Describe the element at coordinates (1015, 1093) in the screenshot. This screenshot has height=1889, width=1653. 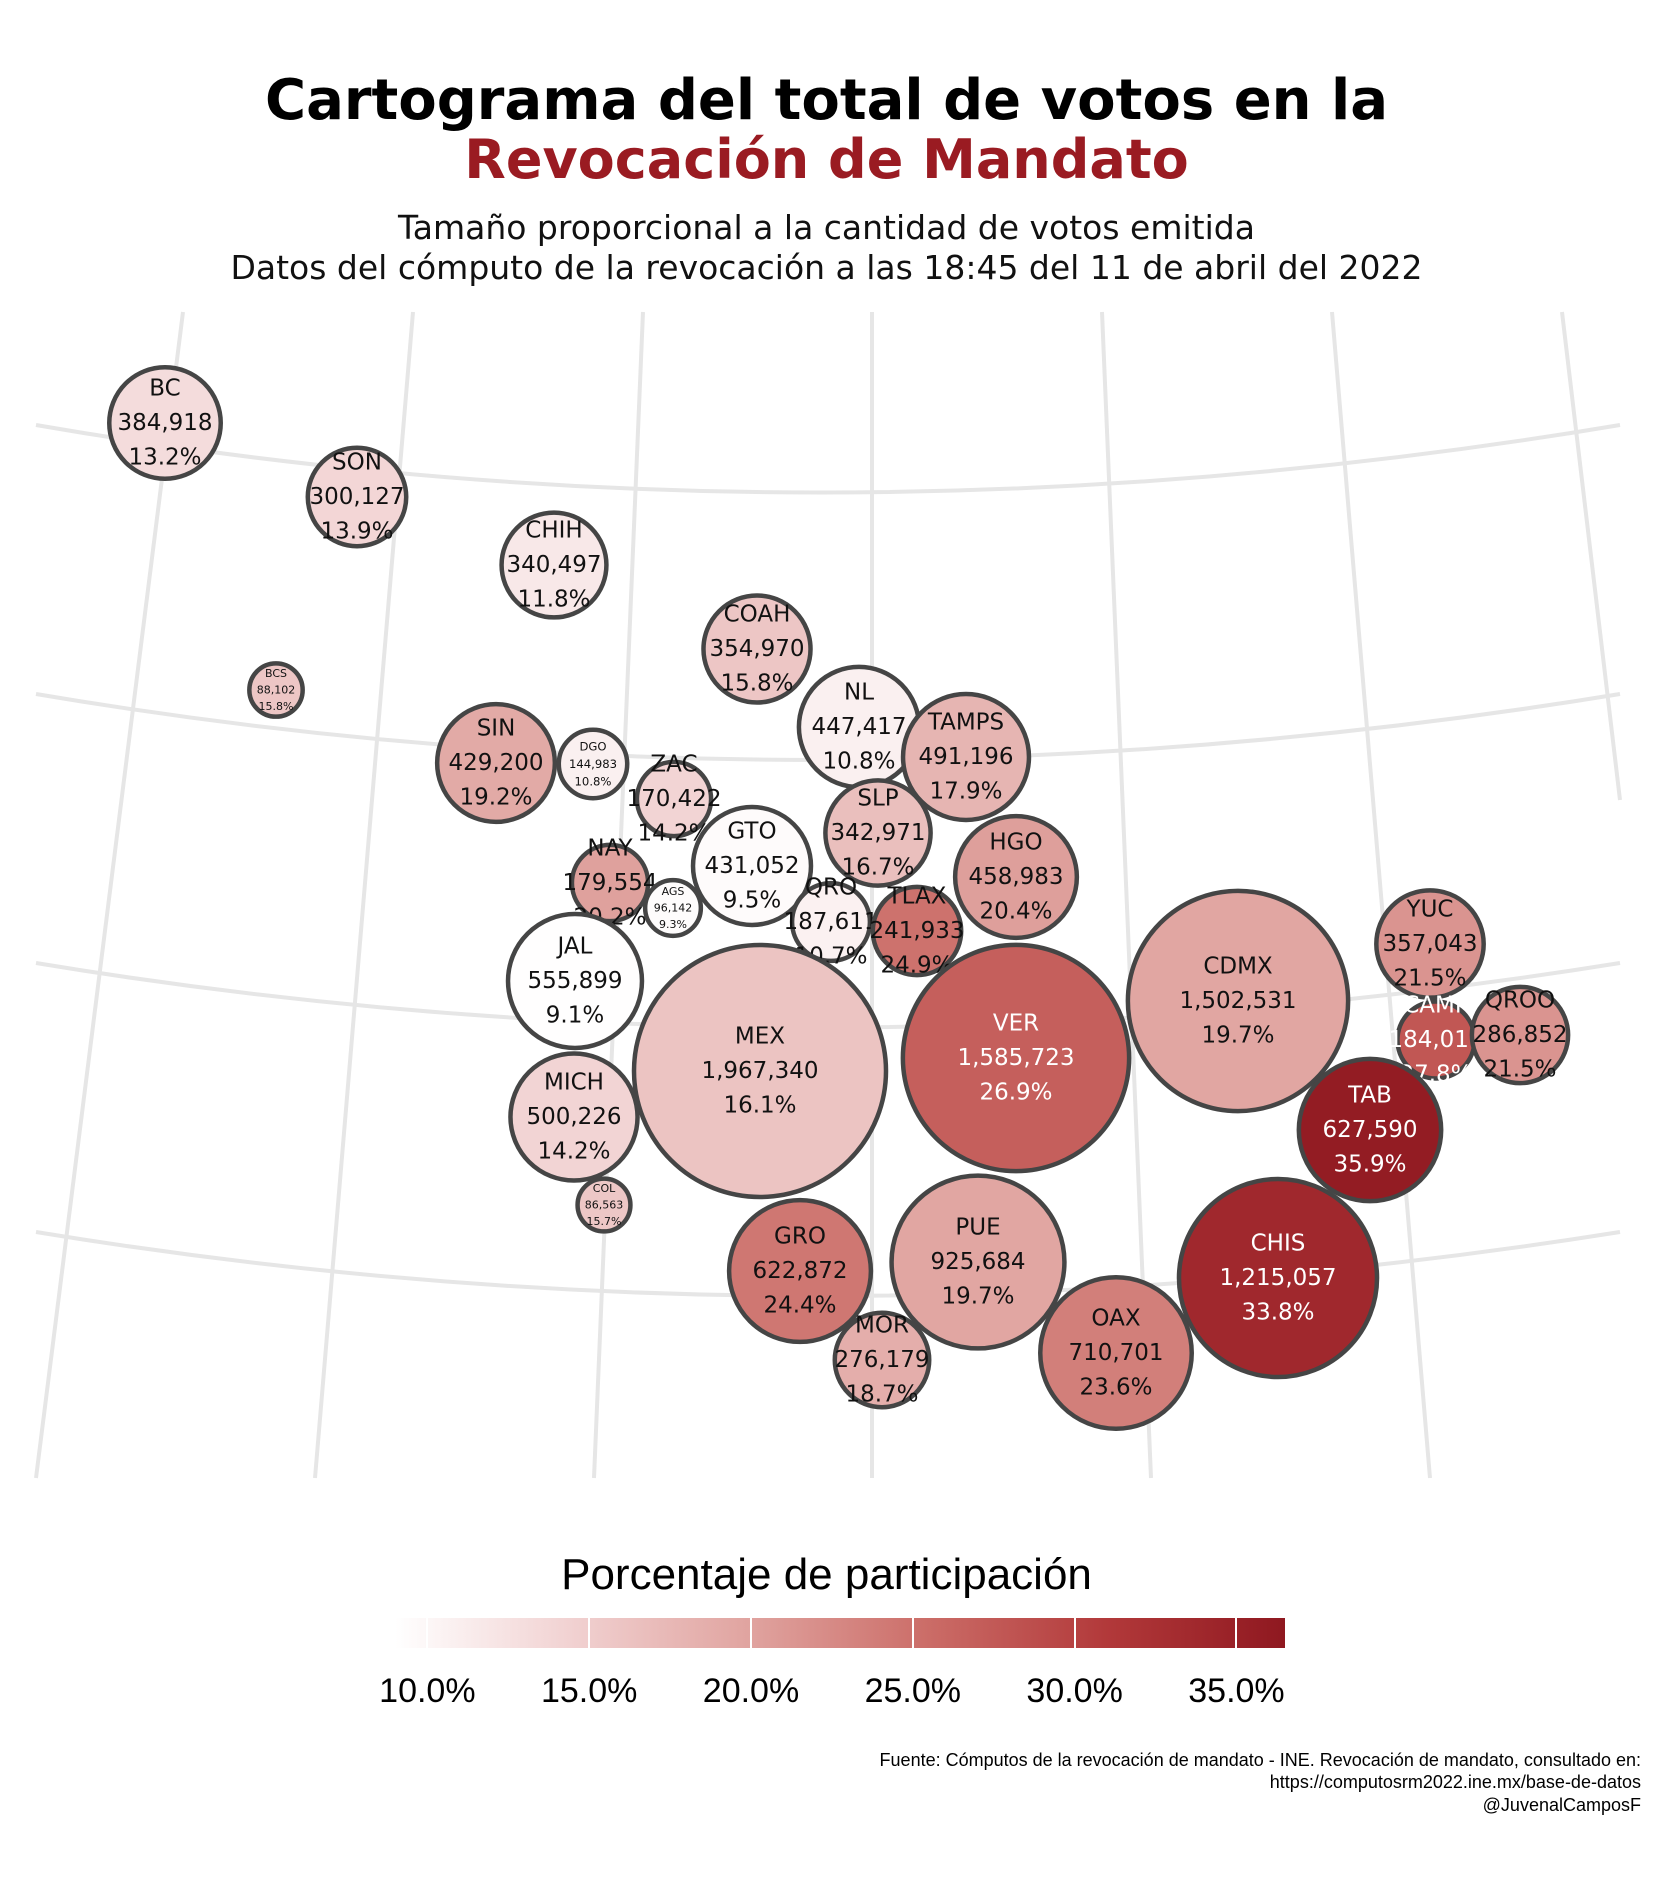
I see `state-percent-ver: 26.9%` at that location.